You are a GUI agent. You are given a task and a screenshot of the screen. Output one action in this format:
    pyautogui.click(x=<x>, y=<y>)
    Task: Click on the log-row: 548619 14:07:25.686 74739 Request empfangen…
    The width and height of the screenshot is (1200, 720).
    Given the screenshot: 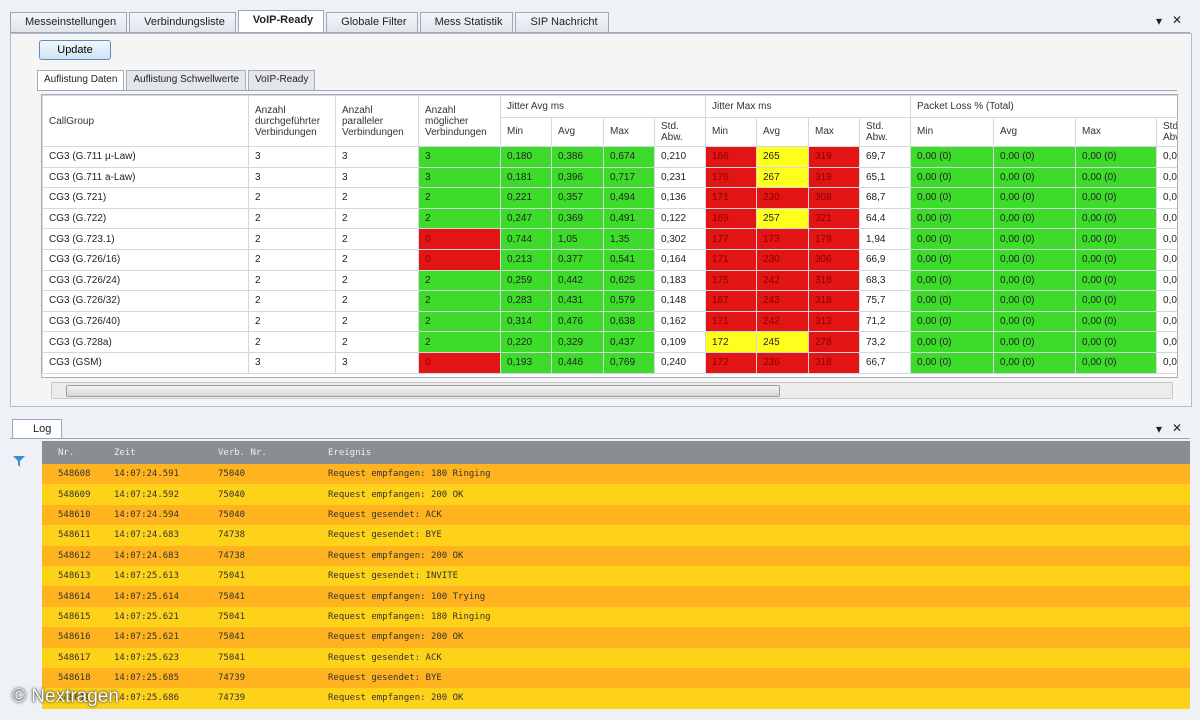 What is the action you would take?
    pyautogui.click(x=616, y=698)
    